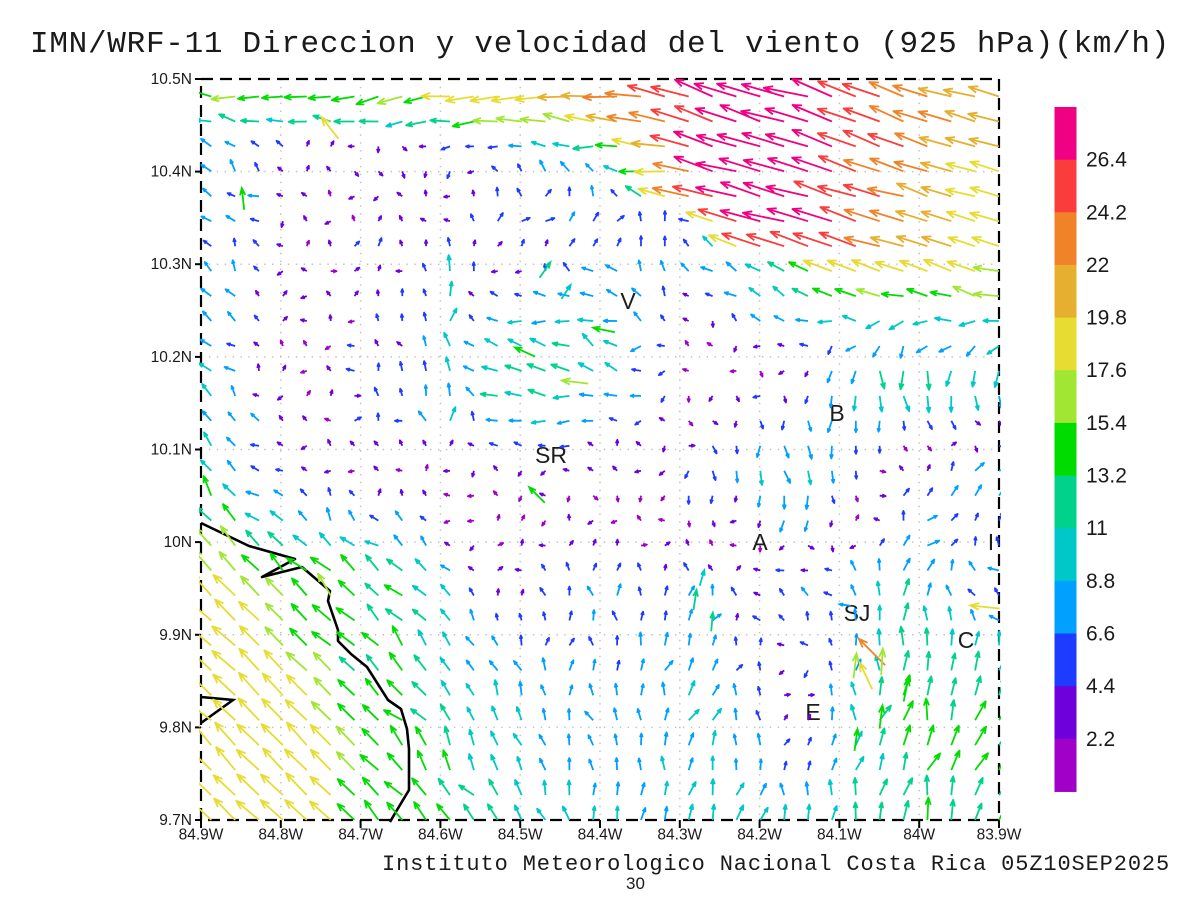  I want to click on svg-text: E, so click(812, 712).